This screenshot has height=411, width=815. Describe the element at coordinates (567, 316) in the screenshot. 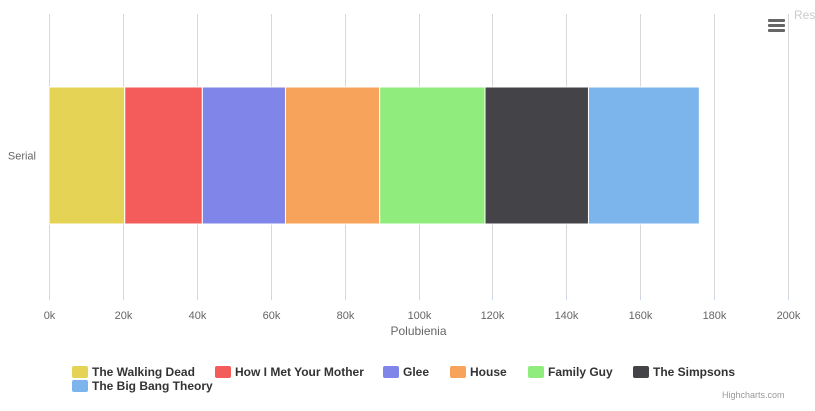

I see `x-tick-label: 140k` at that location.